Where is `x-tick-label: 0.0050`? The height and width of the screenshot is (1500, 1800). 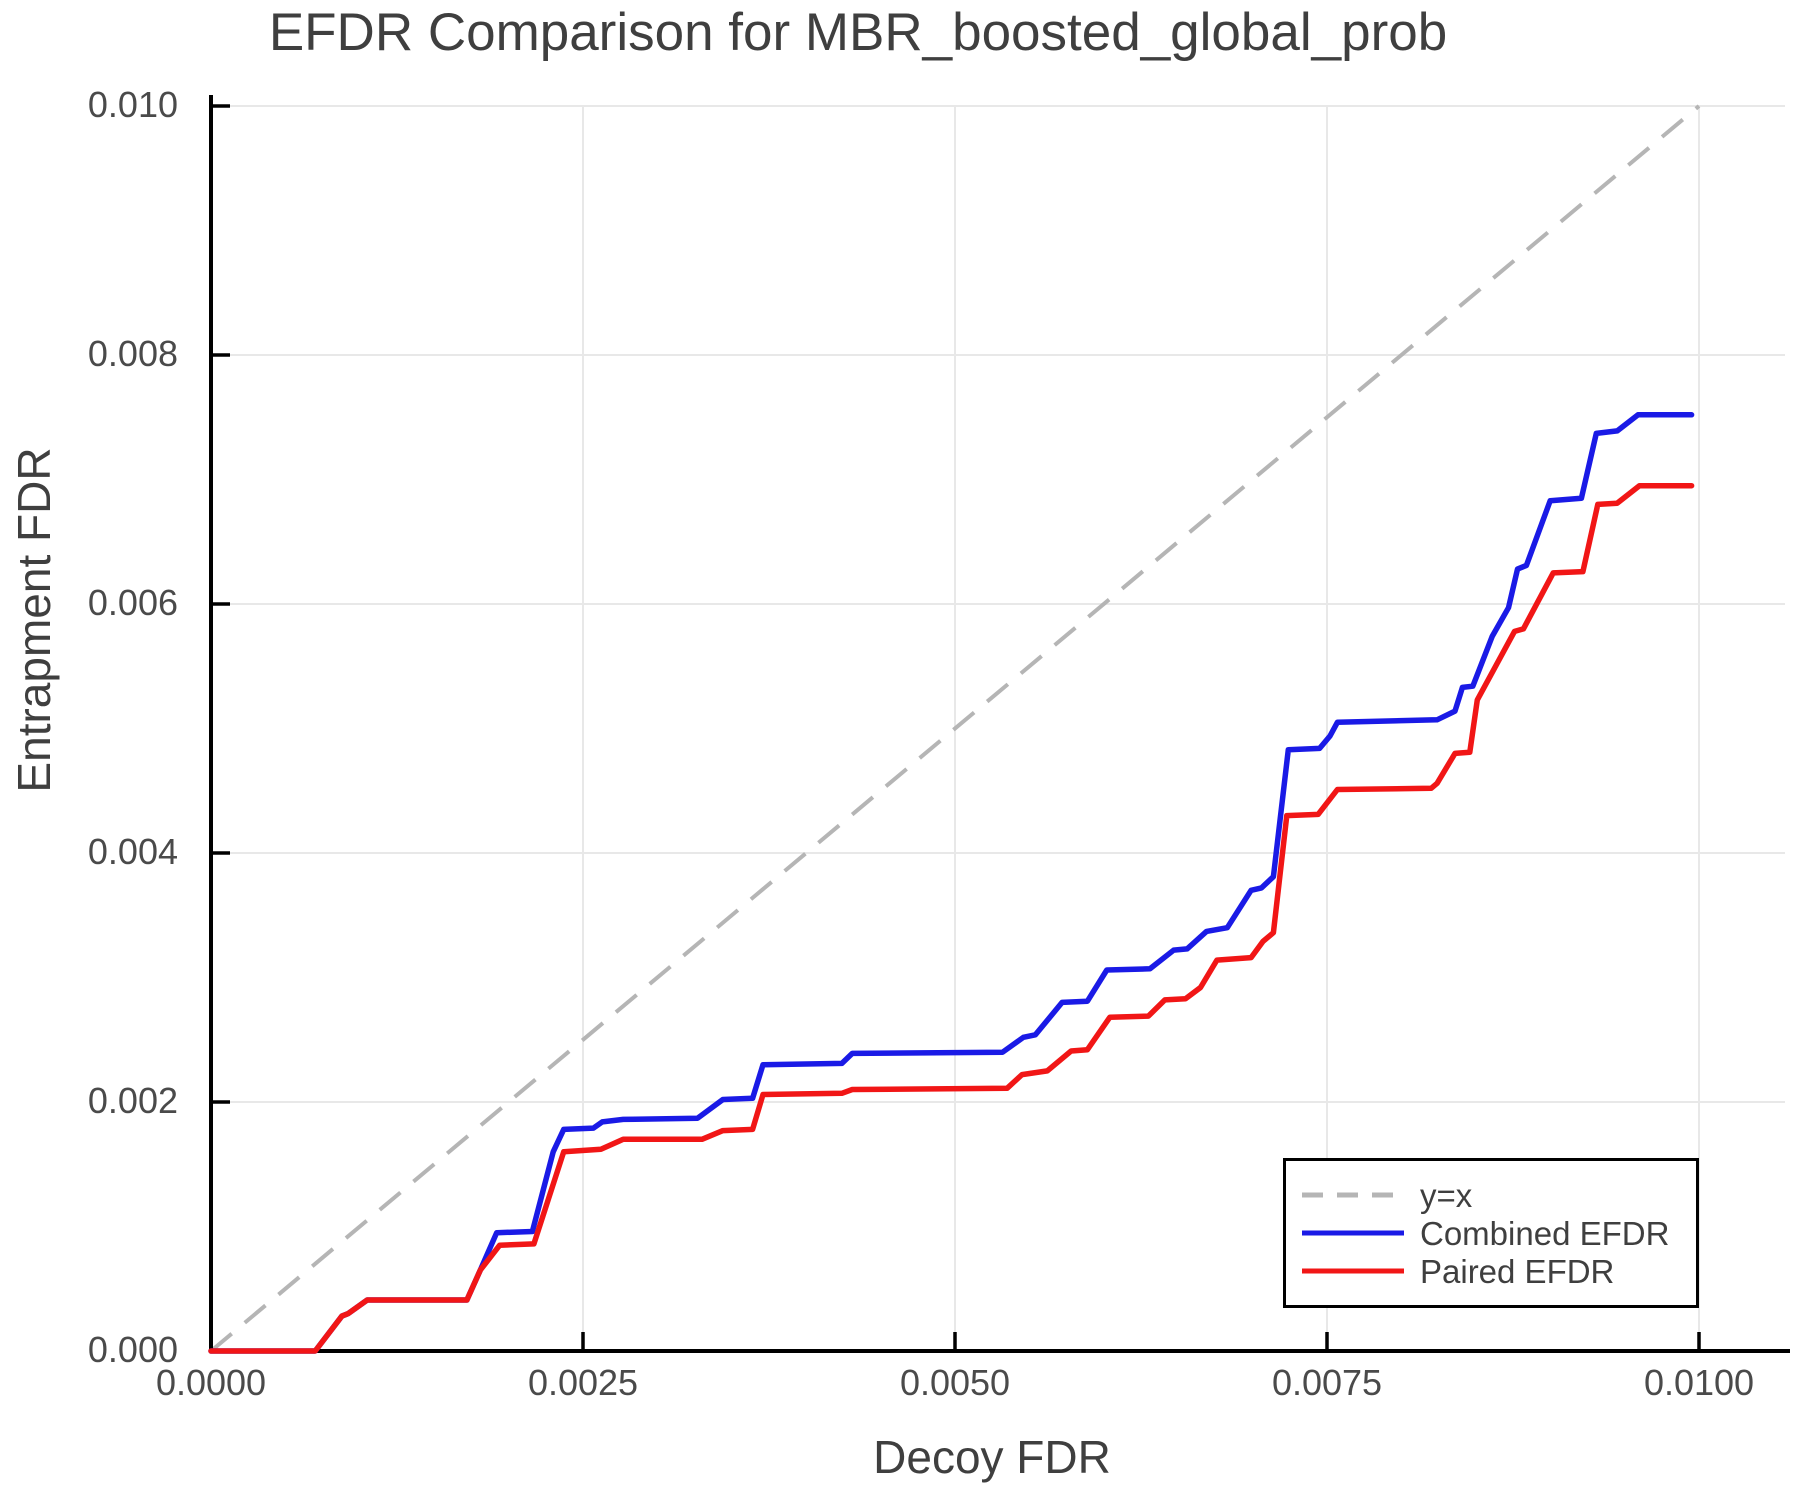 x-tick-label: 0.0050 is located at coordinates (955, 1382).